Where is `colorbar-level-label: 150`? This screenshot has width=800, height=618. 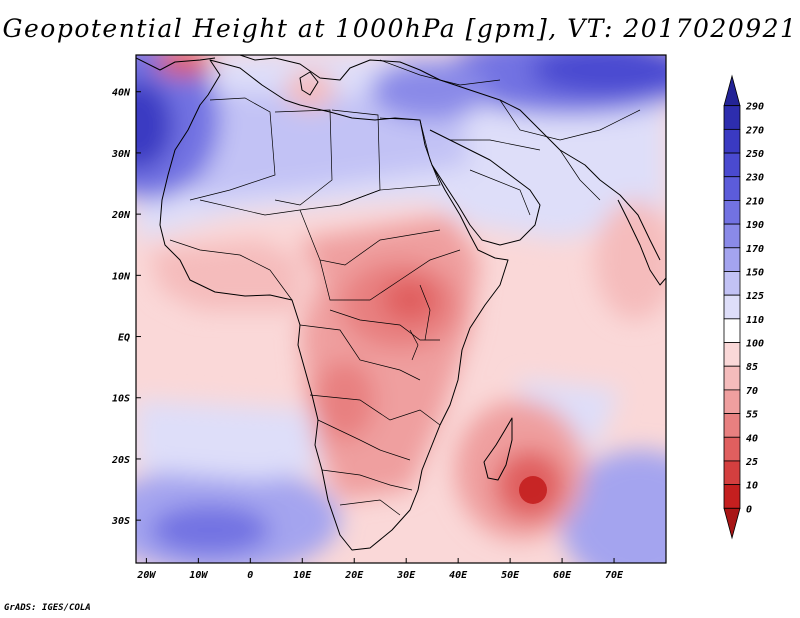
colorbar-level-label: 150 is located at coordinates (755, 272).